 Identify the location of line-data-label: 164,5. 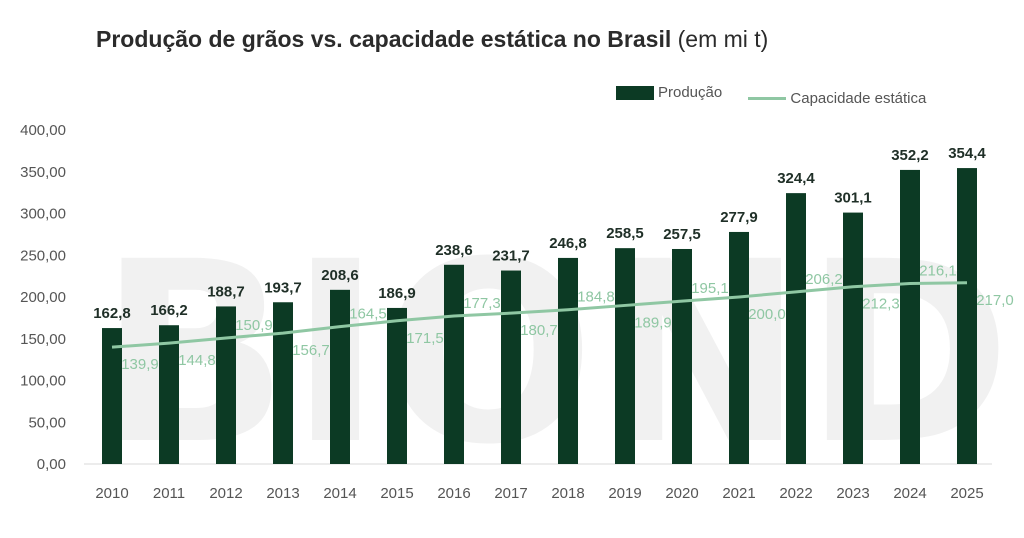
(368, 314).